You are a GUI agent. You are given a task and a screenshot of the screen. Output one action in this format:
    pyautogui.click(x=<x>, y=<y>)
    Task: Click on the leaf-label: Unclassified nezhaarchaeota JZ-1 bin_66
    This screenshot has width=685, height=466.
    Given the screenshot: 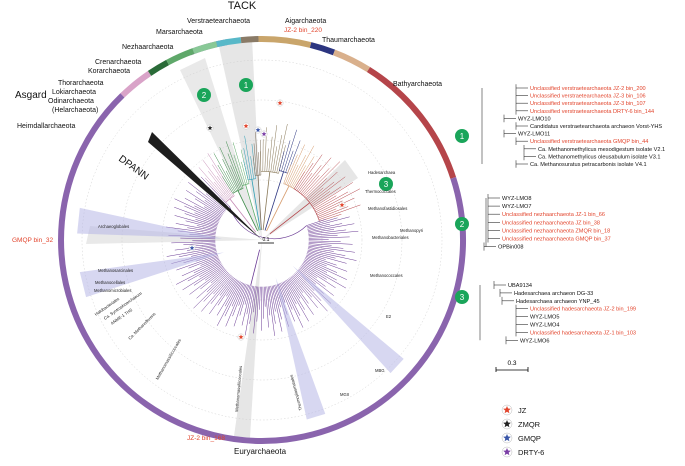 What is the action you would take?
    pyautogui.click(x=553, y=215)
    